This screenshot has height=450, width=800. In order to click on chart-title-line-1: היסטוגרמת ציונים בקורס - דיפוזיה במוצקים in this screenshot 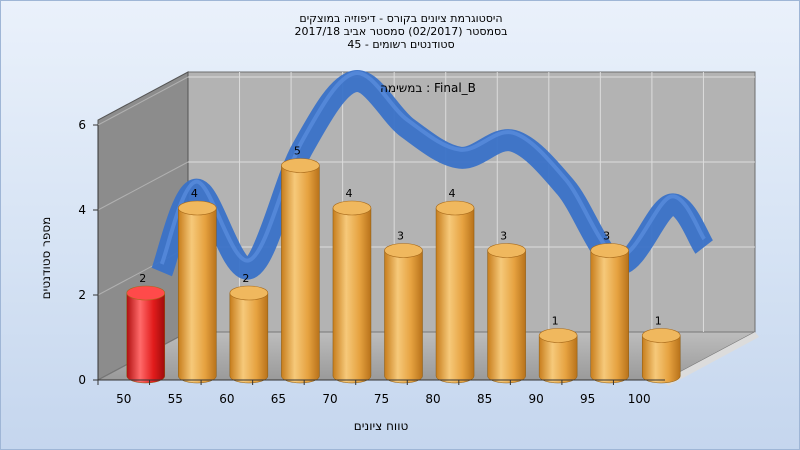, I will do `click(401, 18)`.